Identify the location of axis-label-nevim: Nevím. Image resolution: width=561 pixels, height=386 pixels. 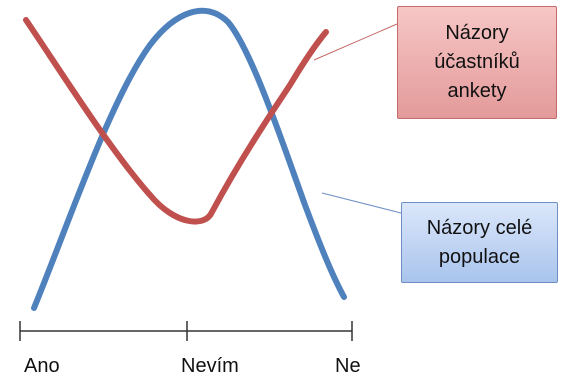
(210, 366).